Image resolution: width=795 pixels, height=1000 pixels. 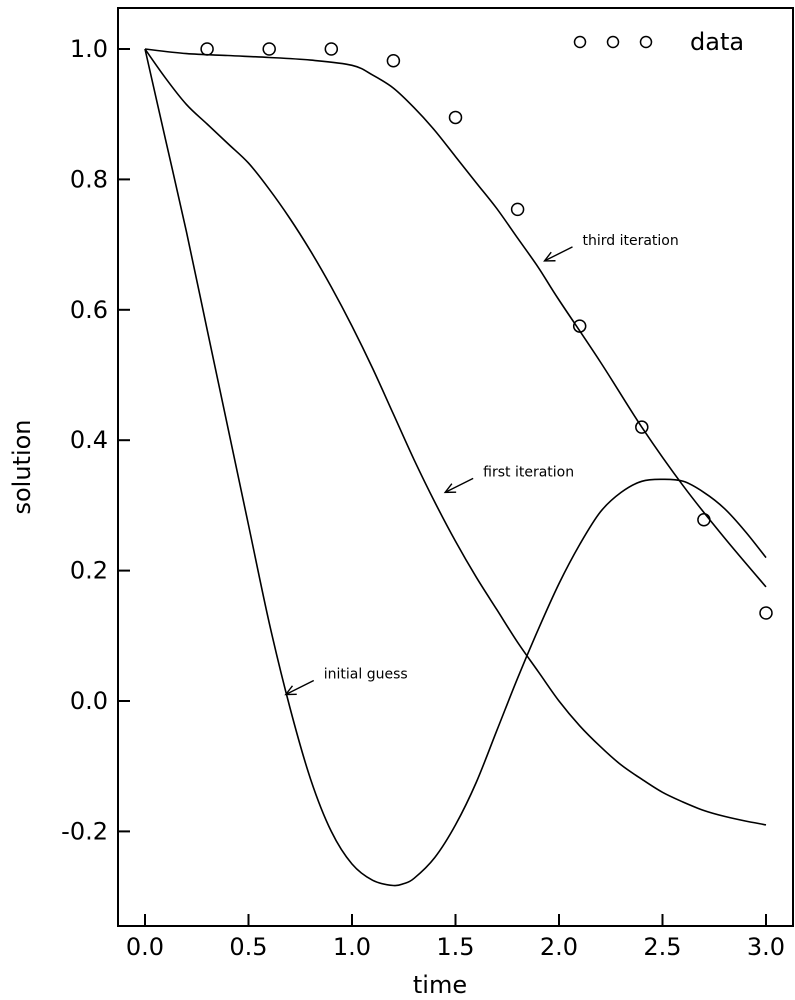 I want to click on x-tick-label: 2.0, so click(x=559, y=947).